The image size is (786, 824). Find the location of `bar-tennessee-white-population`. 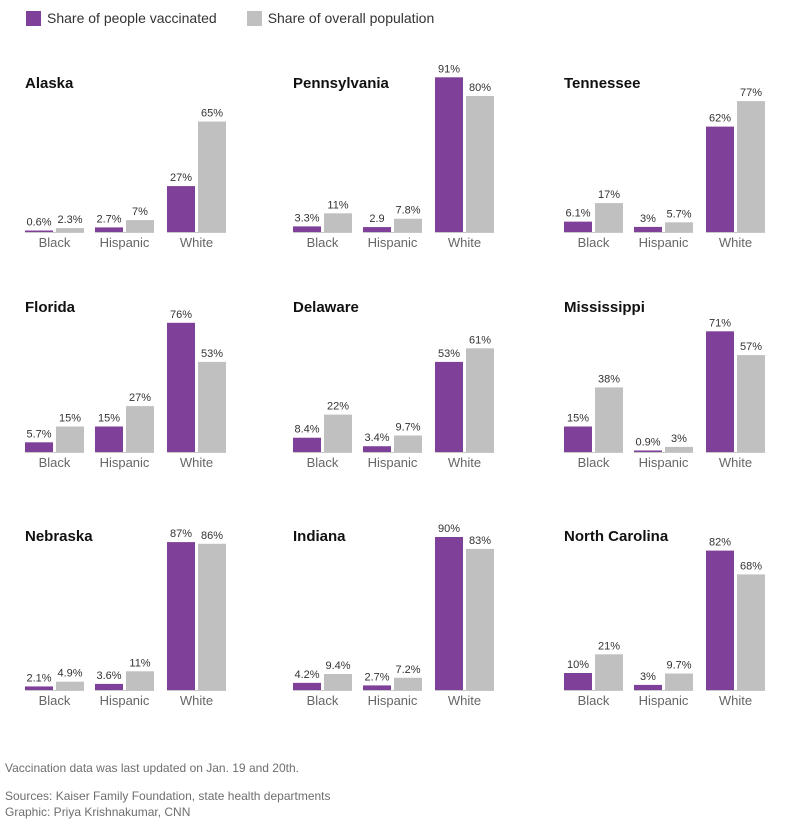

bar-tennessee-white-population is located at coordinates (751, 166).